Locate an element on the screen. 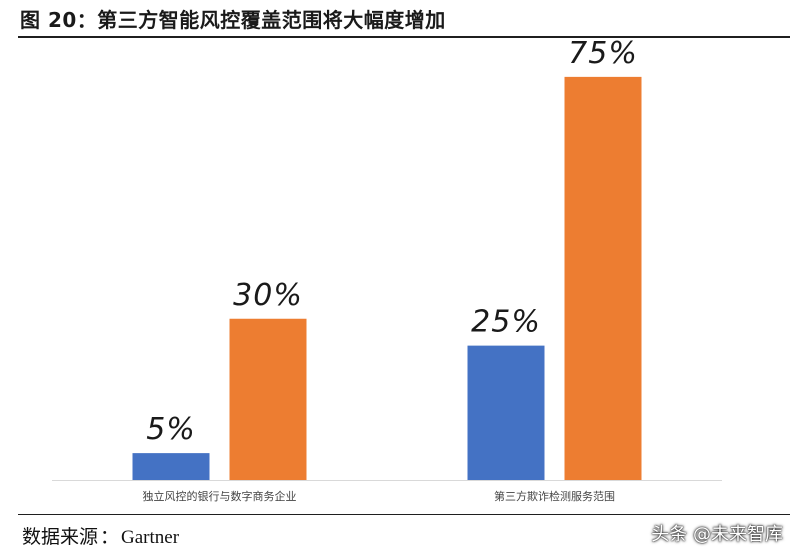 The image size is (797, 552). source-colon: ： is located at coordinates (110, 537).